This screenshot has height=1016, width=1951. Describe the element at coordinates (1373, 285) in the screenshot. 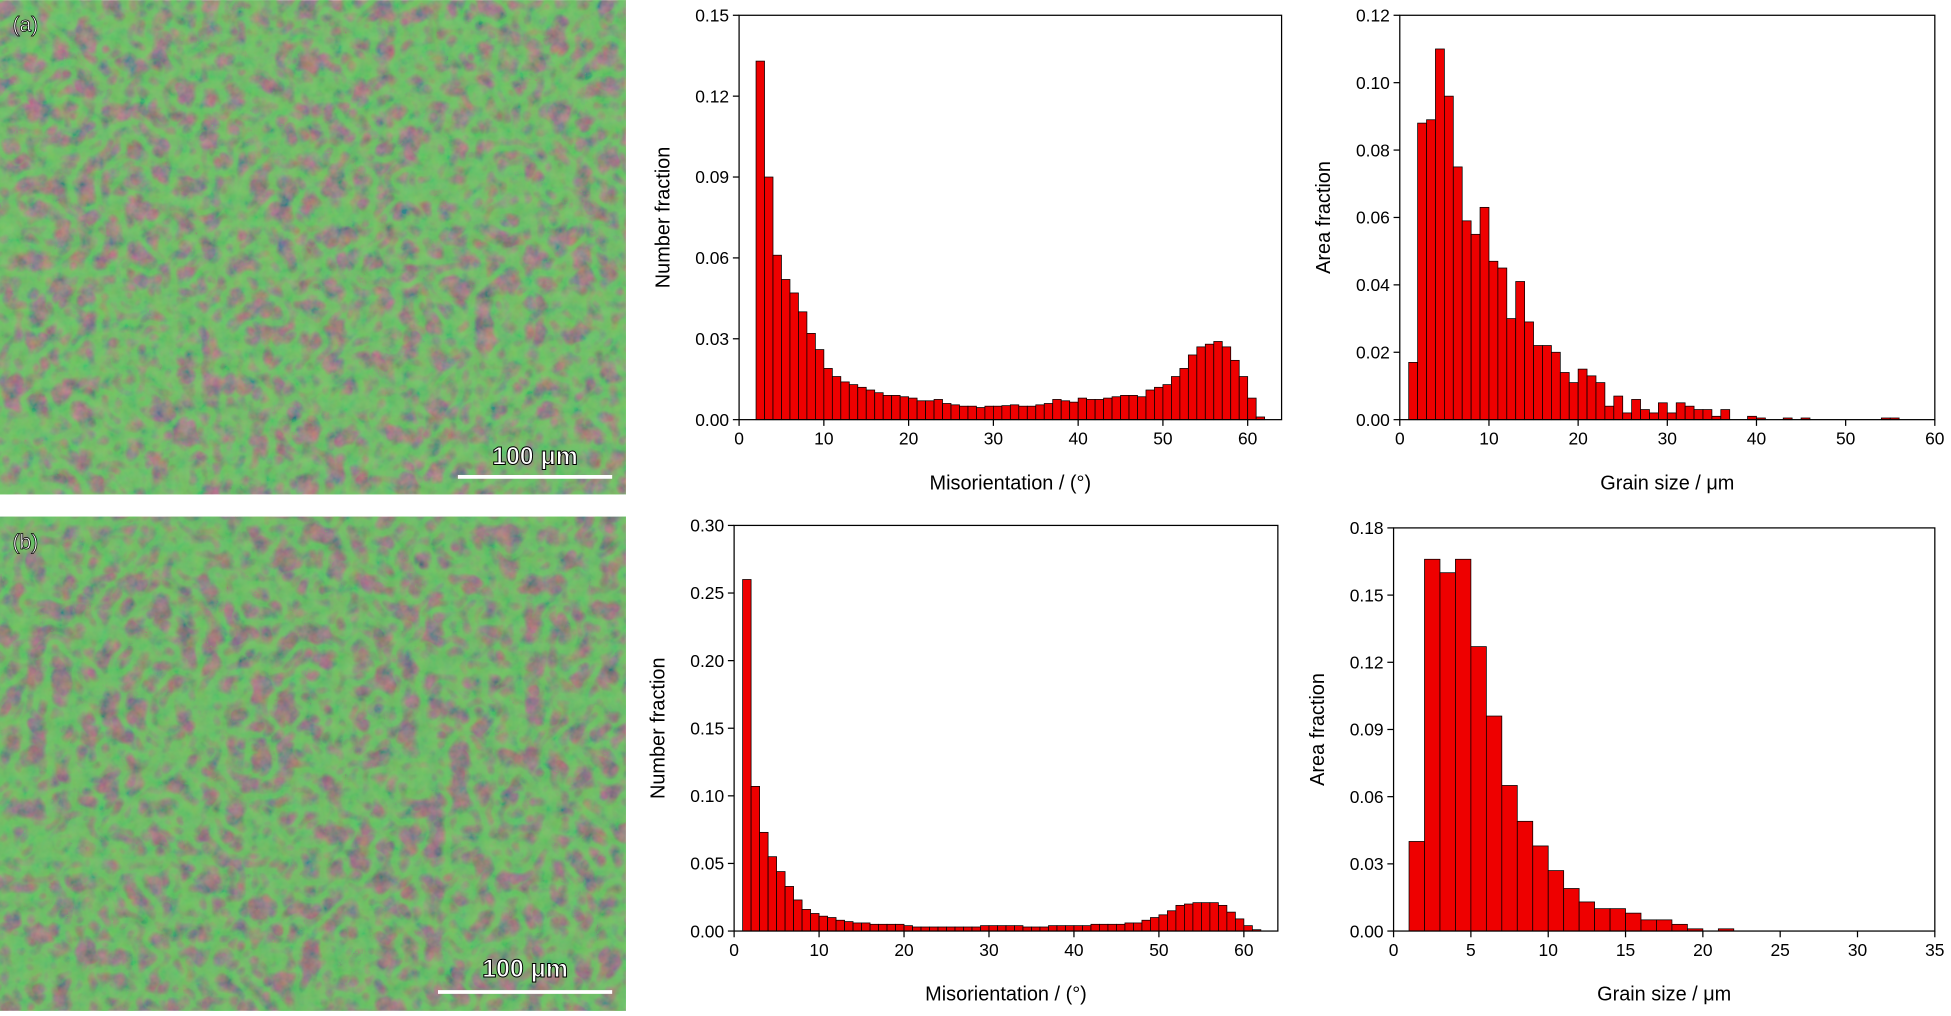

I see `y-tick-label: 0.04` at that location.